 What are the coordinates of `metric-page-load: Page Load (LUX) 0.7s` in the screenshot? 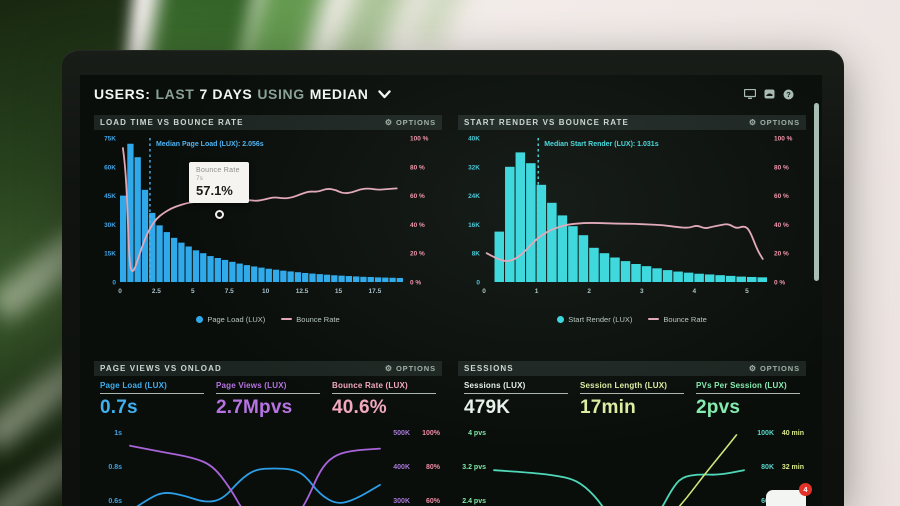 It's located at (152, 400).